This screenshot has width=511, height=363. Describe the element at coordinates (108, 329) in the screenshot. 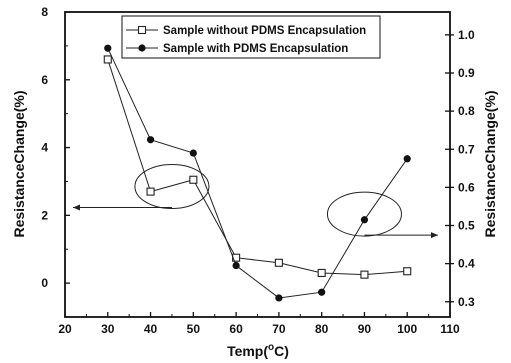

I see `x-tick-label: 30` at that location.